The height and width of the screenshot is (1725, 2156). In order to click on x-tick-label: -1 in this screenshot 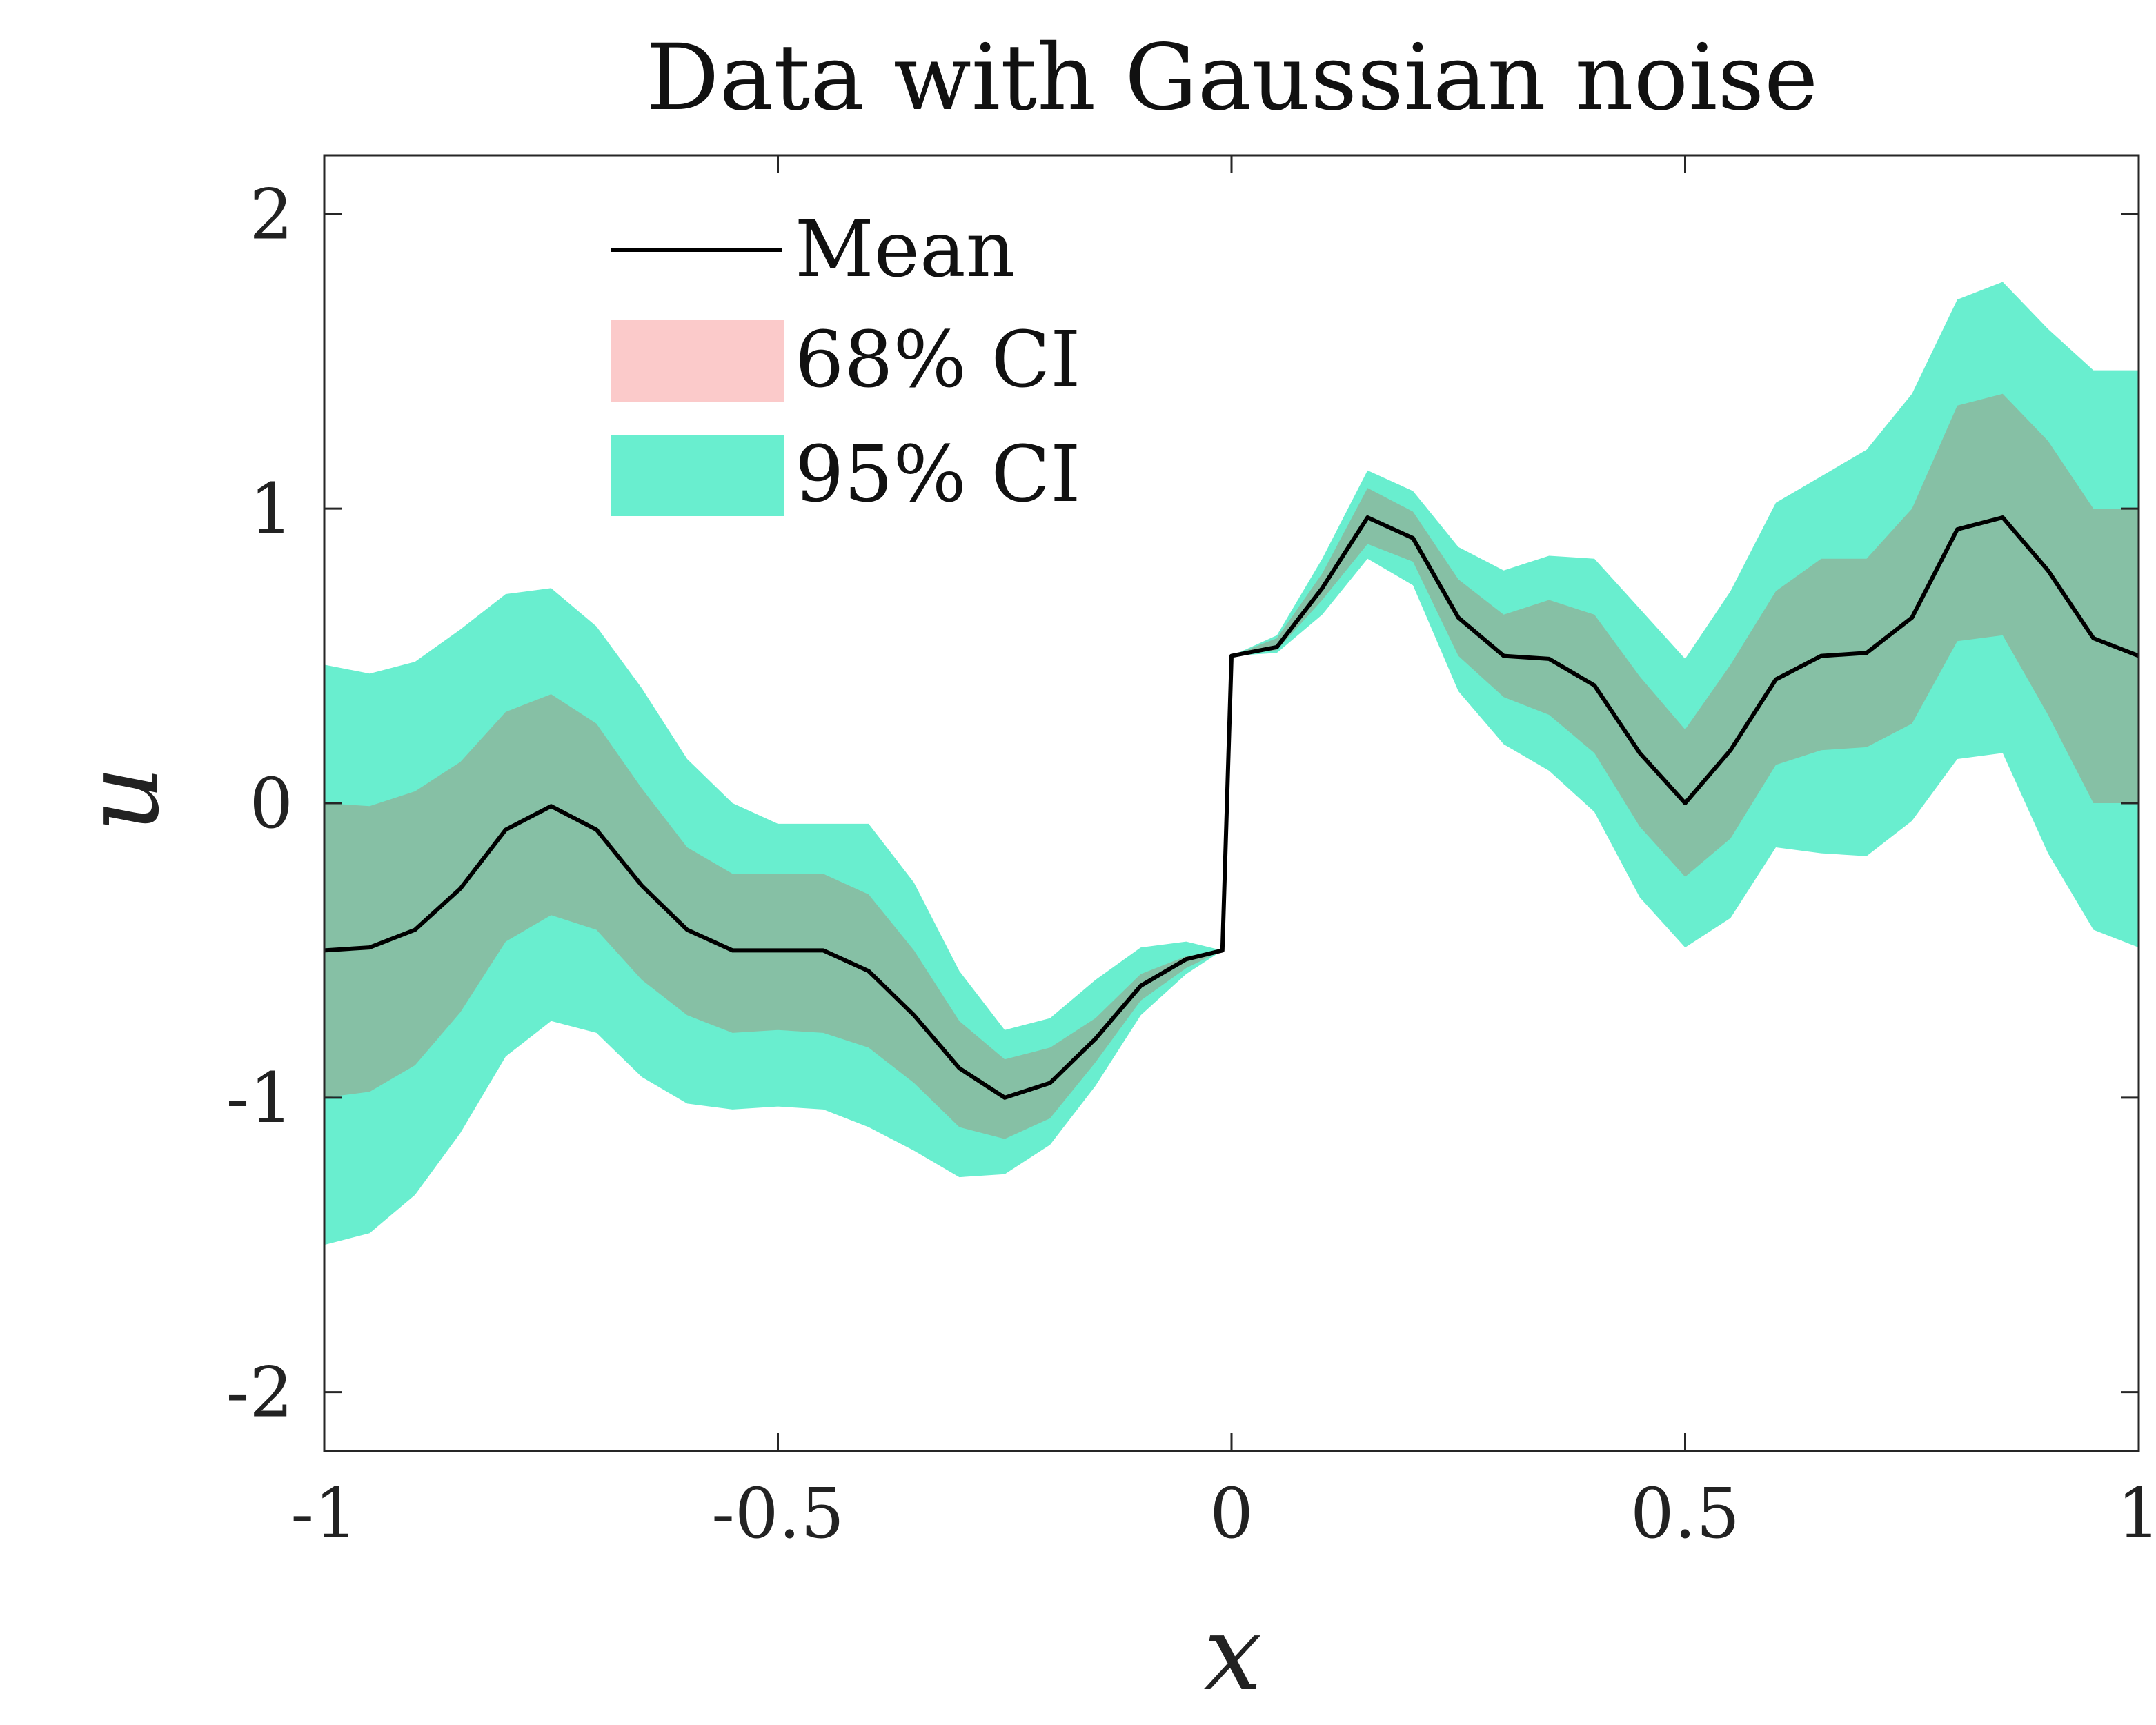, I will do `click(323, 1513)`.